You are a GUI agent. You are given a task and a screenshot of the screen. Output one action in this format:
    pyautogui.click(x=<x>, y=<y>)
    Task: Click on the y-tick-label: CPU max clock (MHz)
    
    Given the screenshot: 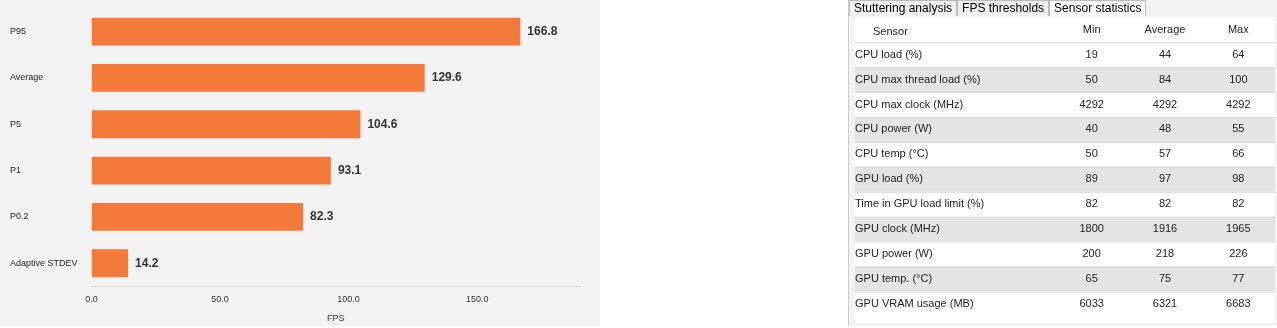 What is the action you would take?
    pyautogui.click(x=909, y=103)
    